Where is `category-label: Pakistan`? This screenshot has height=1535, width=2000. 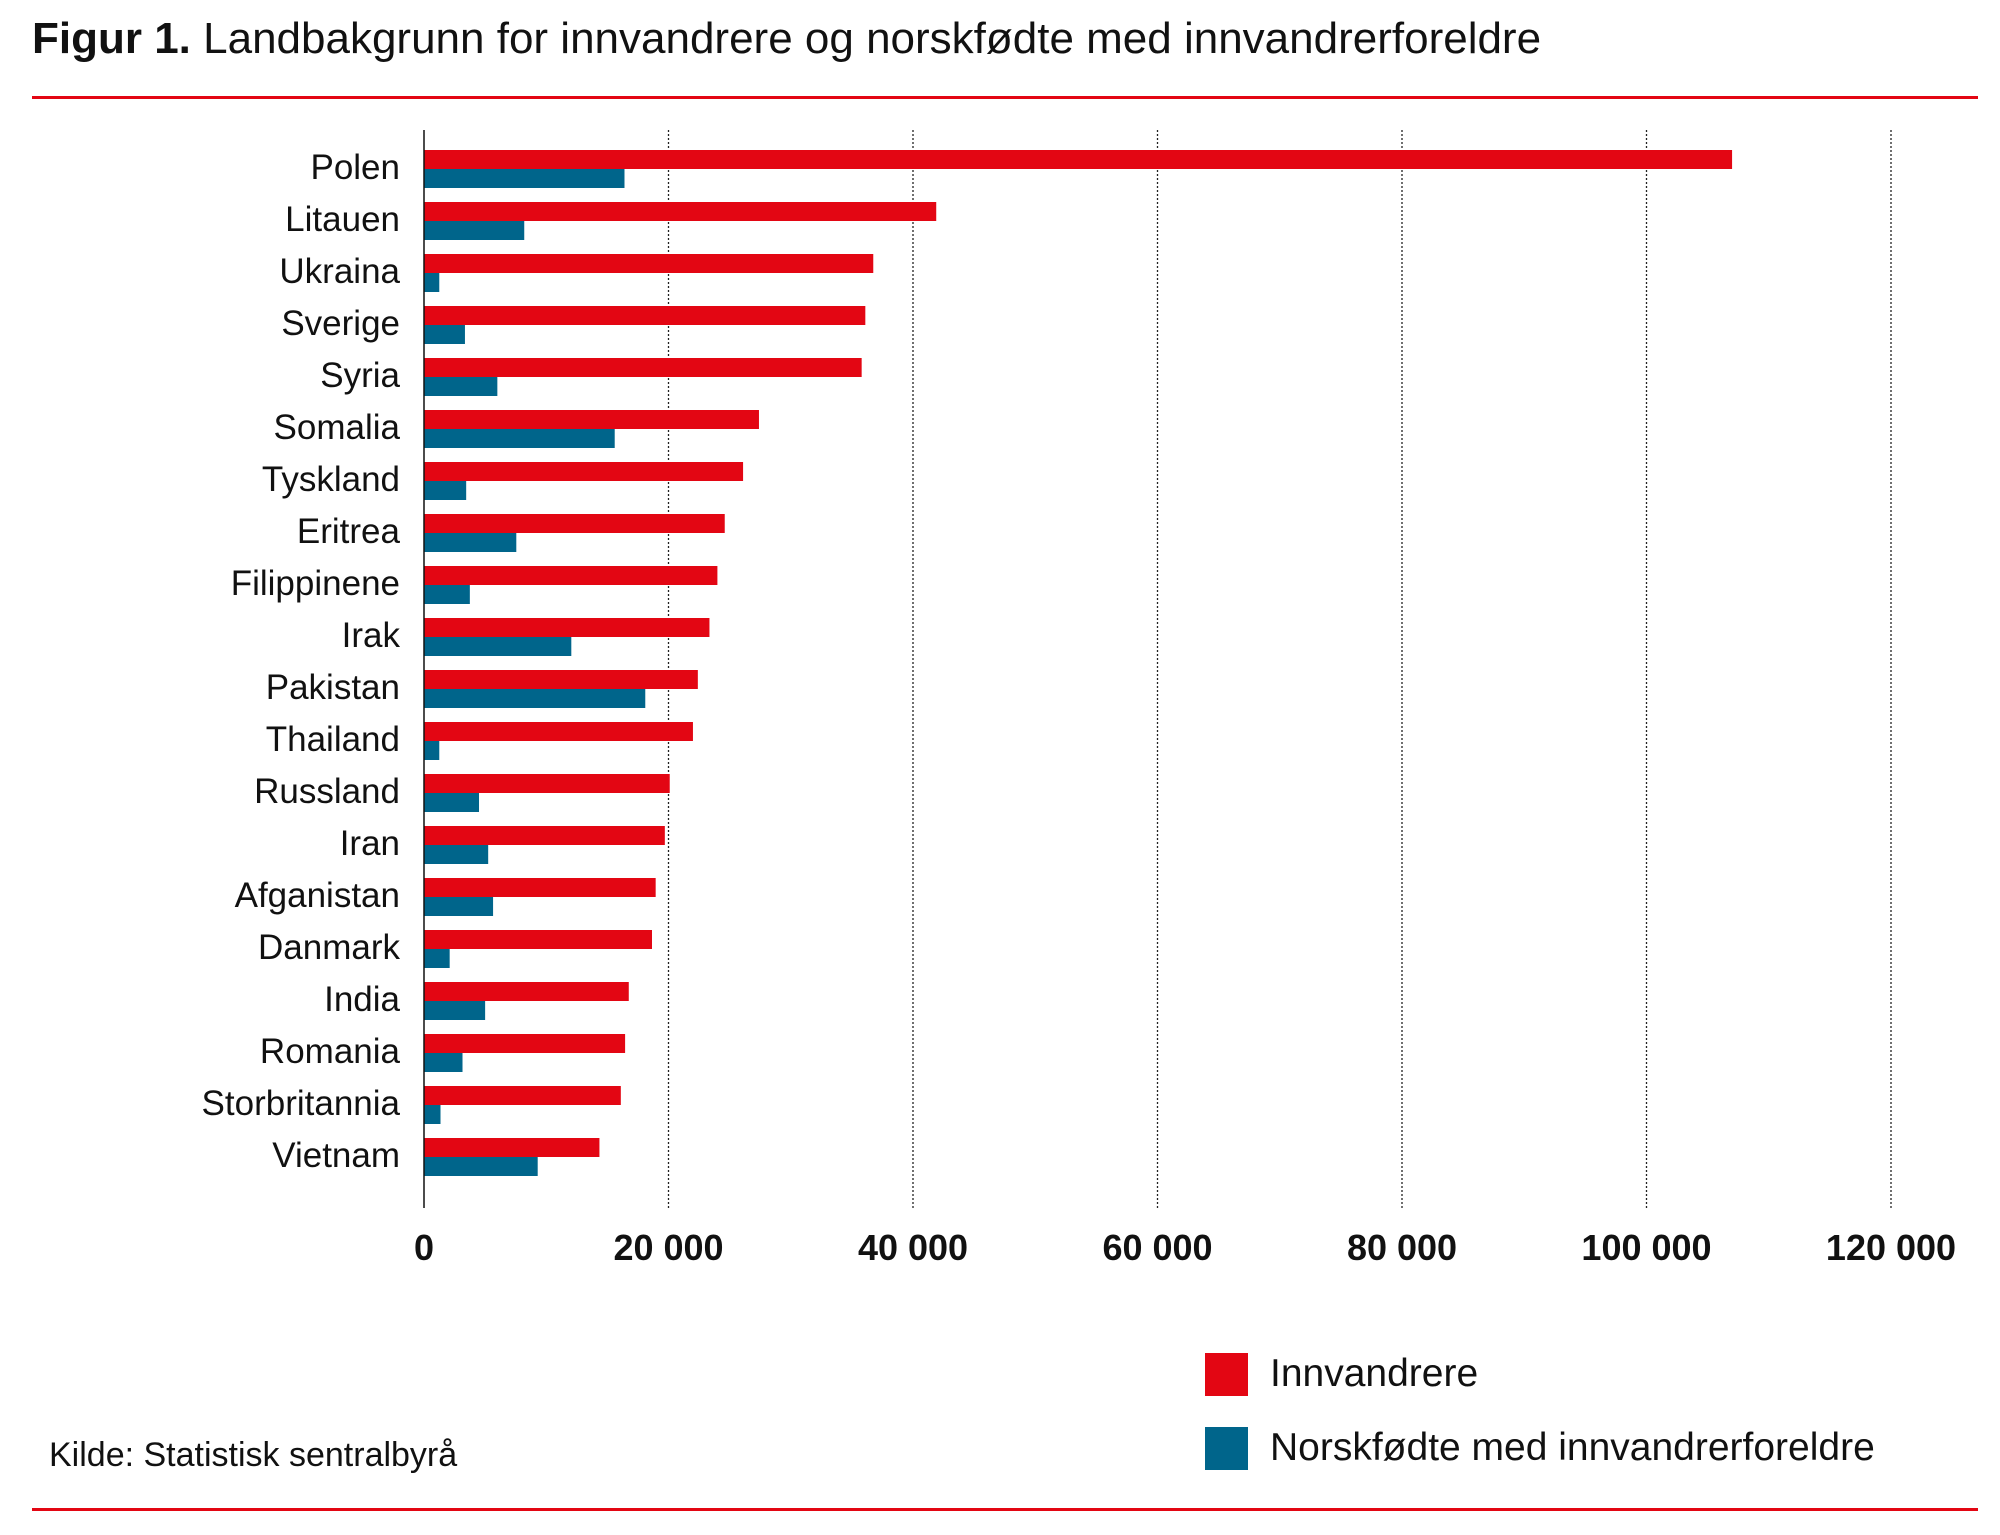
category-label: Pakistan is located at coordinates (333, 687).